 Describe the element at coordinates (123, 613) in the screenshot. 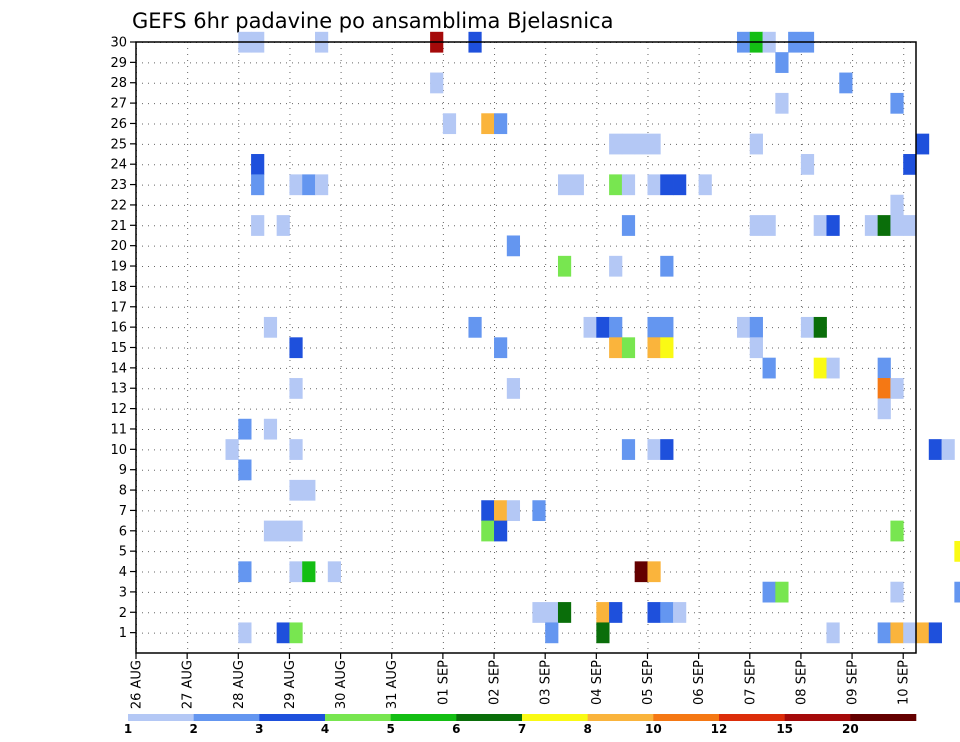

I see `y-tick-label: 2` at that location.